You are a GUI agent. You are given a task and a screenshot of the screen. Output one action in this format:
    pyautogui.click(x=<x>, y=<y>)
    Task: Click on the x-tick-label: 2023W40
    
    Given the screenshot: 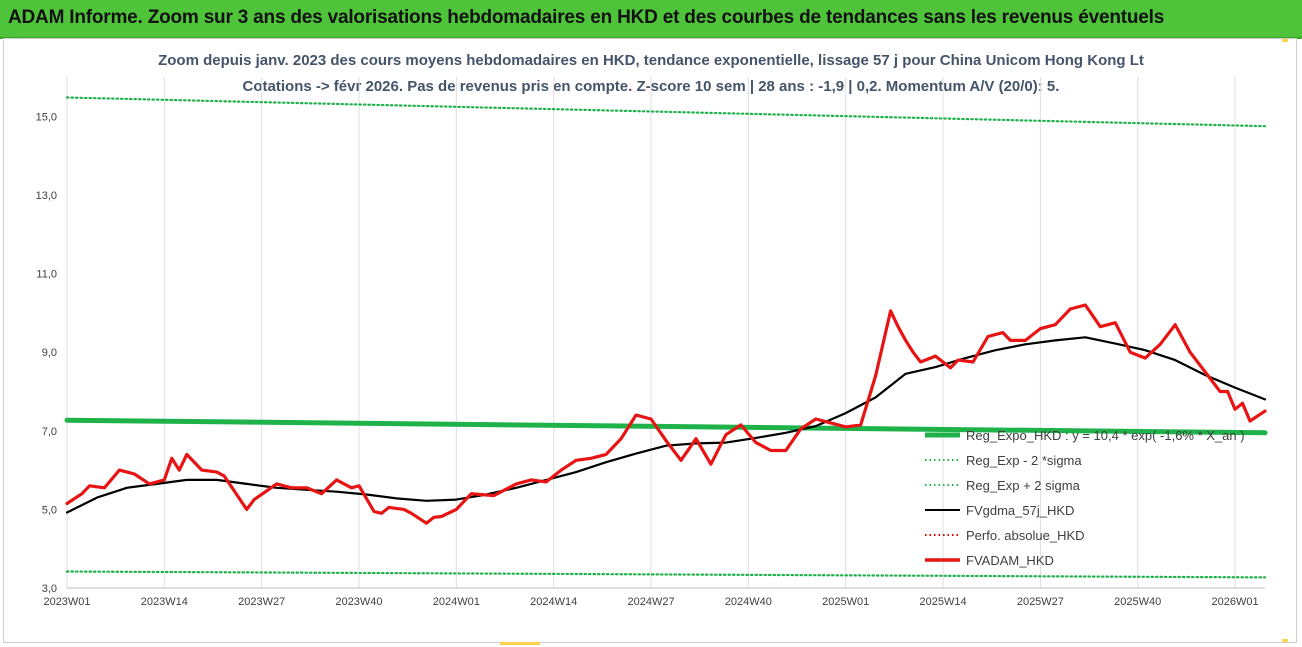 What is the action you would take?
    pyautogui.click(x=358, y=602)
    